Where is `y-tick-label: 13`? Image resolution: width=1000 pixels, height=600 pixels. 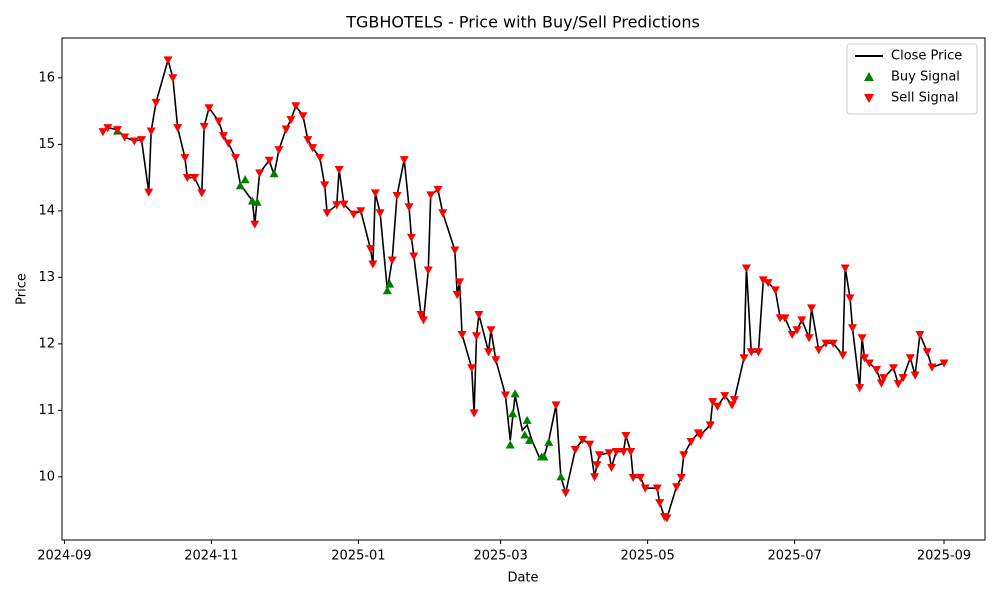 y-tick-label: 13 is located at coordinates (46, 277).